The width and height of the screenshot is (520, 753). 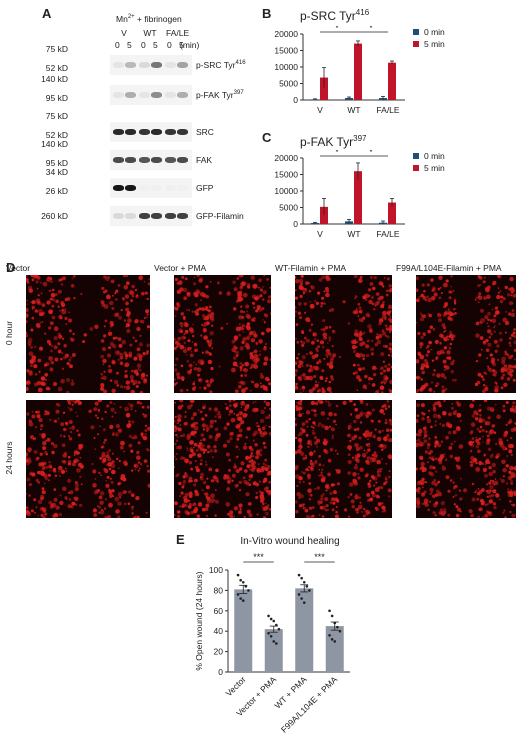 I want to click on mw-marker: 52 kD, so click(x=56, y=68).